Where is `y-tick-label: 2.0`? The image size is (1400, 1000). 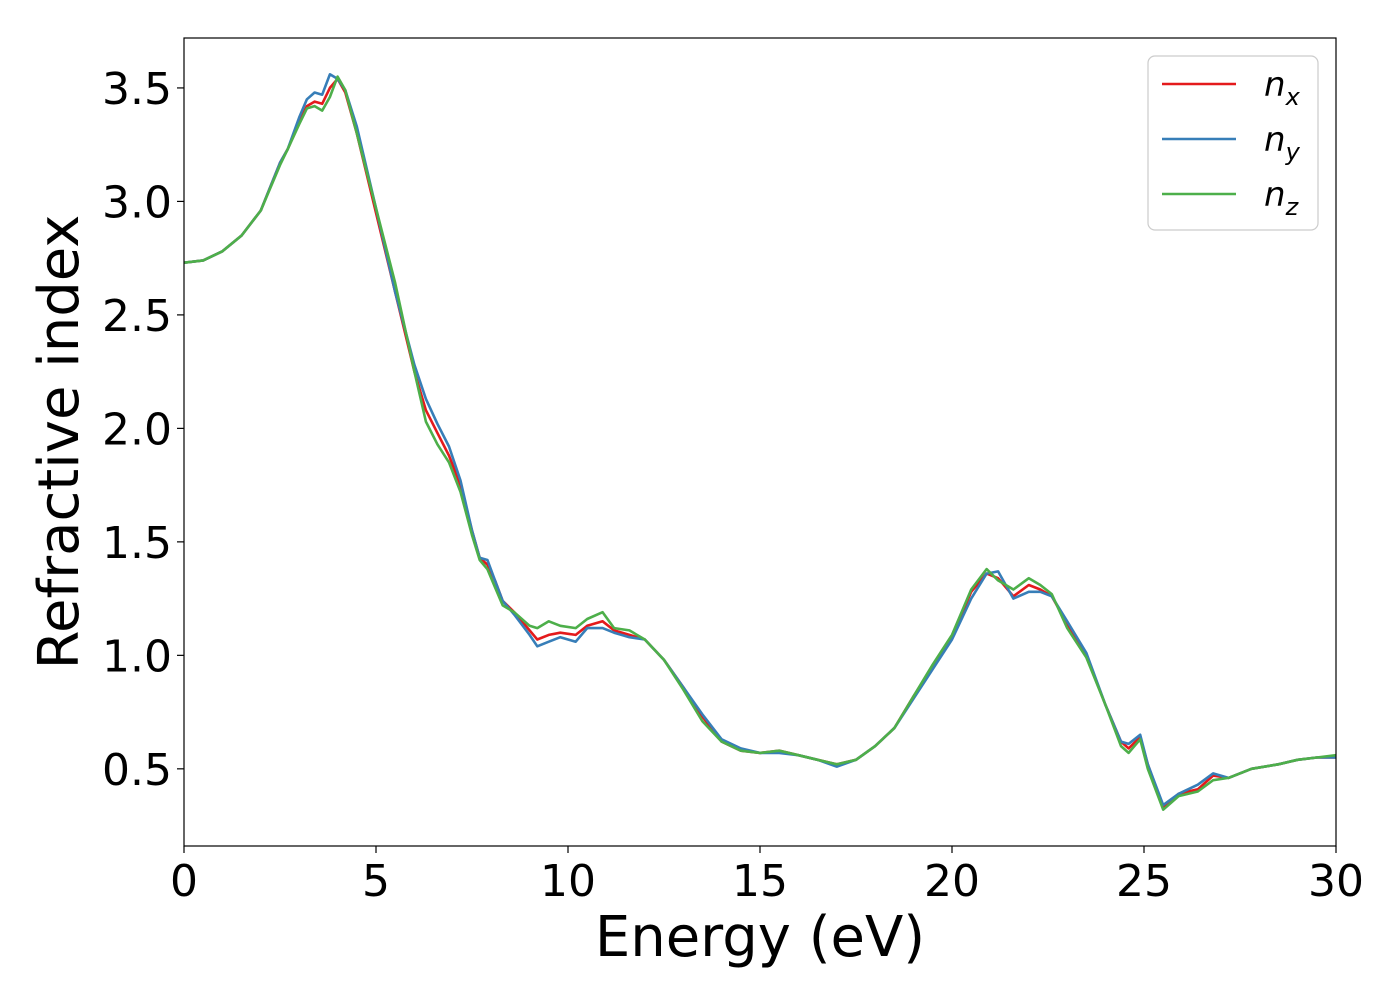 y-tick-label: 2.0 is located at coordinates (137, 429).